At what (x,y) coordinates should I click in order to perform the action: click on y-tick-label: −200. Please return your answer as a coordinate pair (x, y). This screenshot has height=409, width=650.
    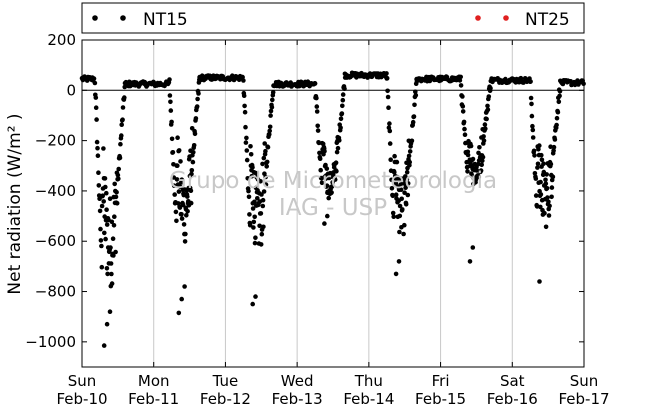
    Looking at the image, I should click on (55, 141).